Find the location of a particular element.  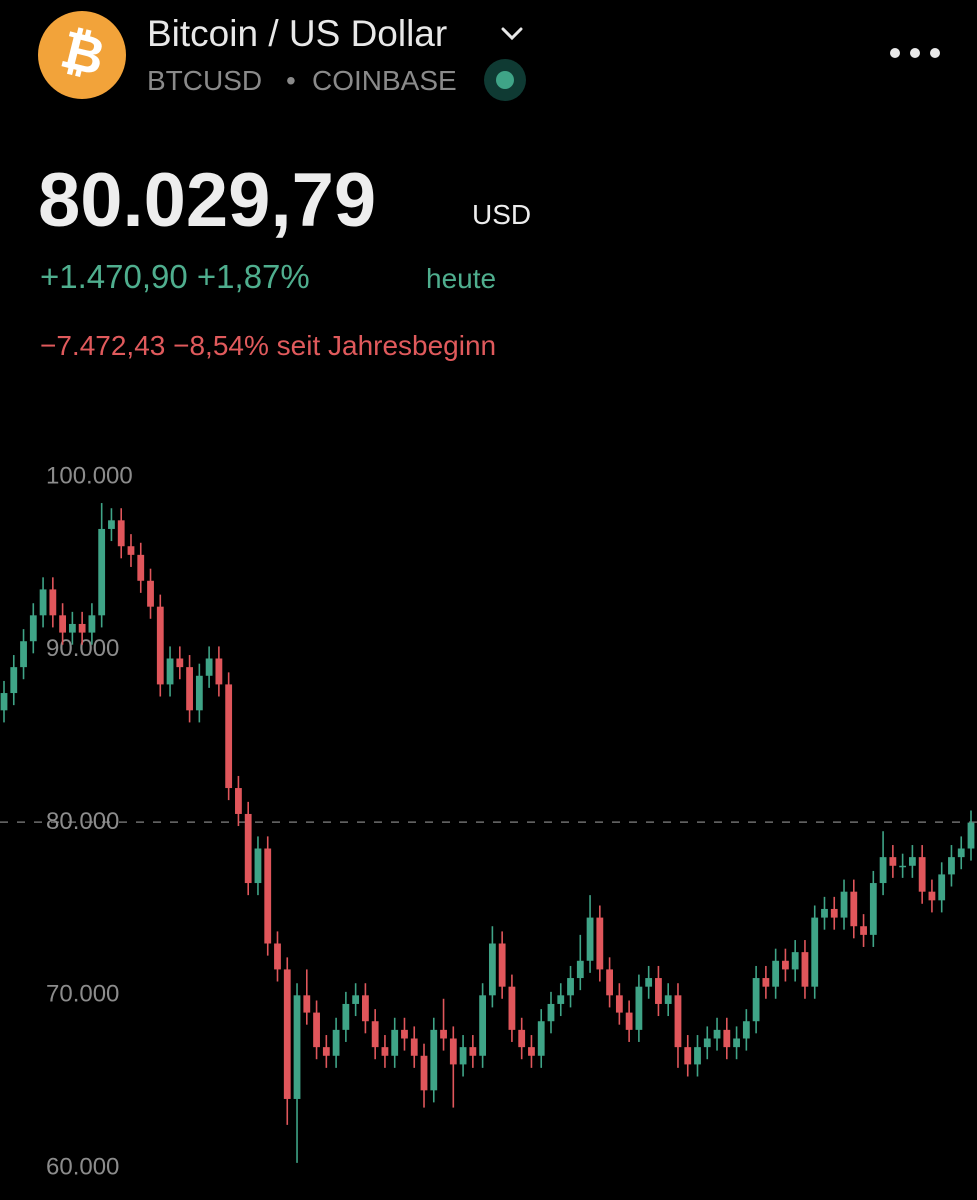

y-tick-label: 100.000 is located at coordinates (89, 475).